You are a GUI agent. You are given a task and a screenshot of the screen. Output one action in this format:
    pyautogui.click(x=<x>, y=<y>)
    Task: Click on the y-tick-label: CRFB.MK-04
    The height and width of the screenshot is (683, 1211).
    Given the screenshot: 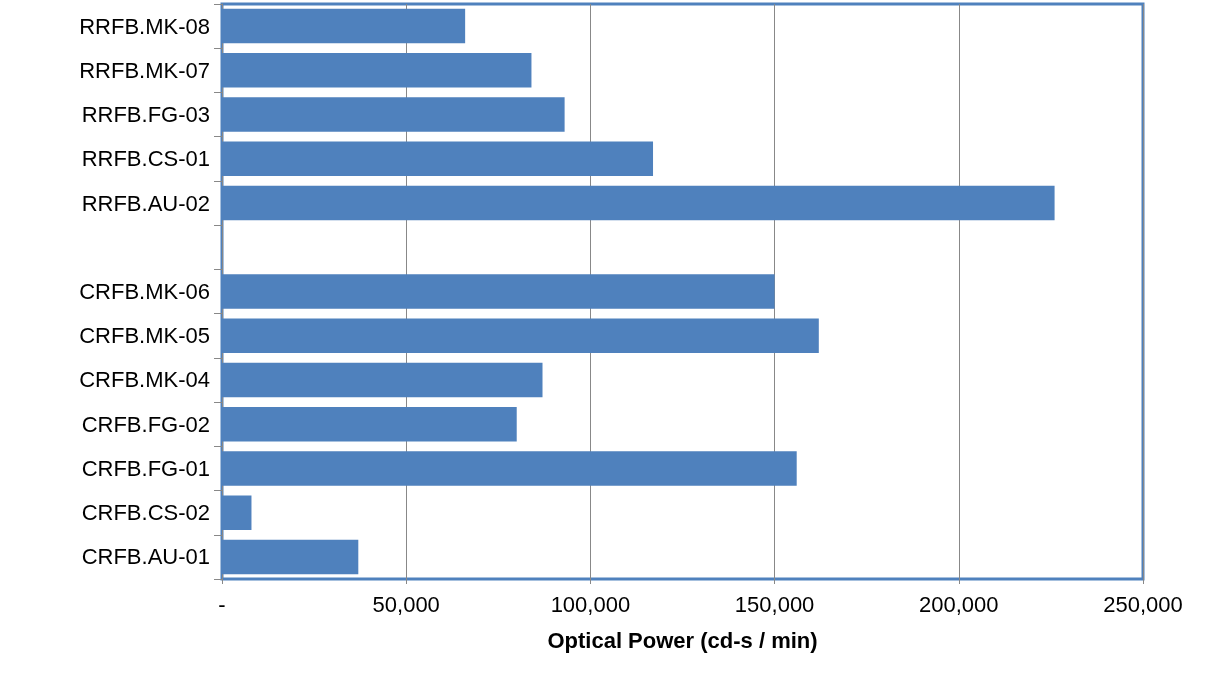 What is the action you would take?
    pyautogui.click(x=144, y=380)
    